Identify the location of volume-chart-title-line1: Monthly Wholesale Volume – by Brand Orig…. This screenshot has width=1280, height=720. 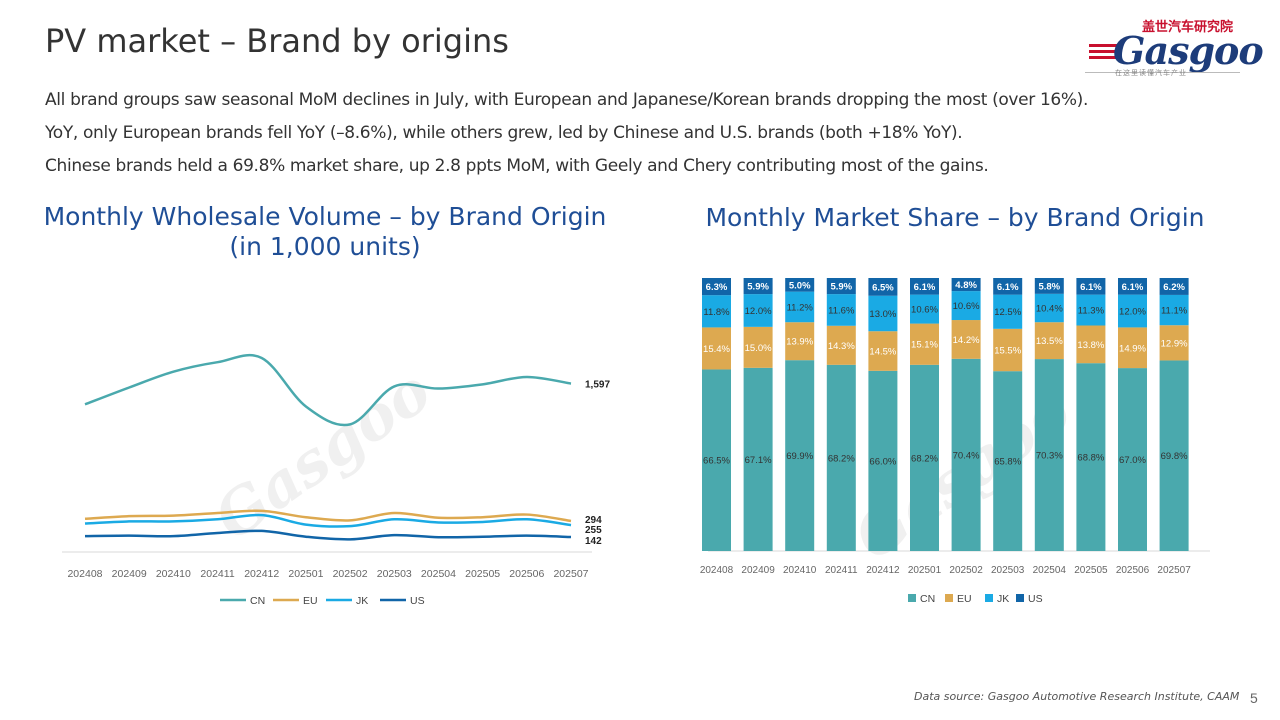
(325, 216).